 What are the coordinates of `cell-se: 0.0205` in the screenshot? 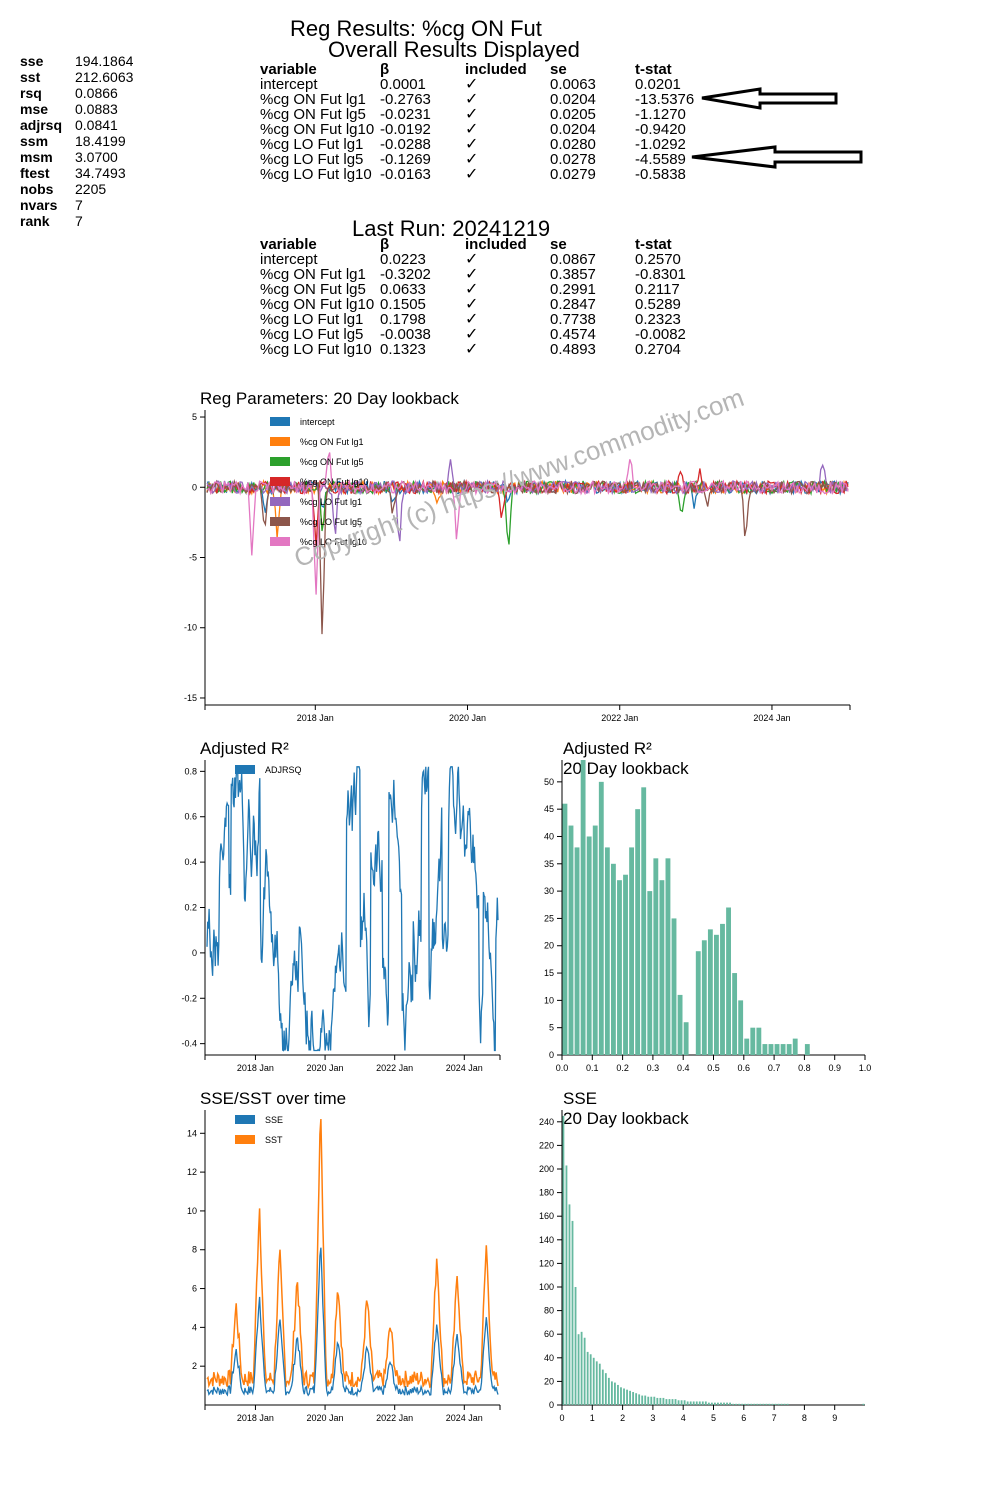 It's located at (573, 114).